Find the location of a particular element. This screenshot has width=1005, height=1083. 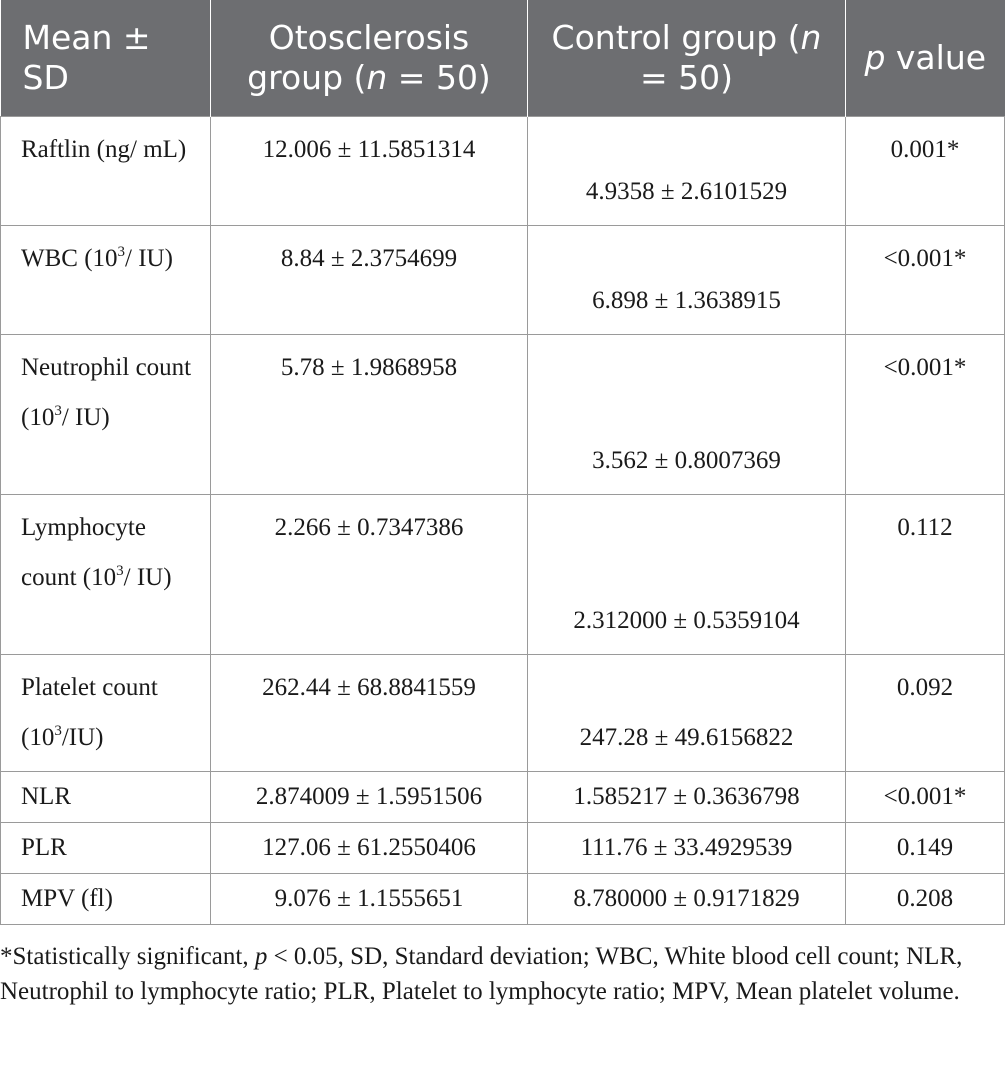

cell-otosclerosis: 9.076 ± 1.1555651 is located at coordinates (369, 899).